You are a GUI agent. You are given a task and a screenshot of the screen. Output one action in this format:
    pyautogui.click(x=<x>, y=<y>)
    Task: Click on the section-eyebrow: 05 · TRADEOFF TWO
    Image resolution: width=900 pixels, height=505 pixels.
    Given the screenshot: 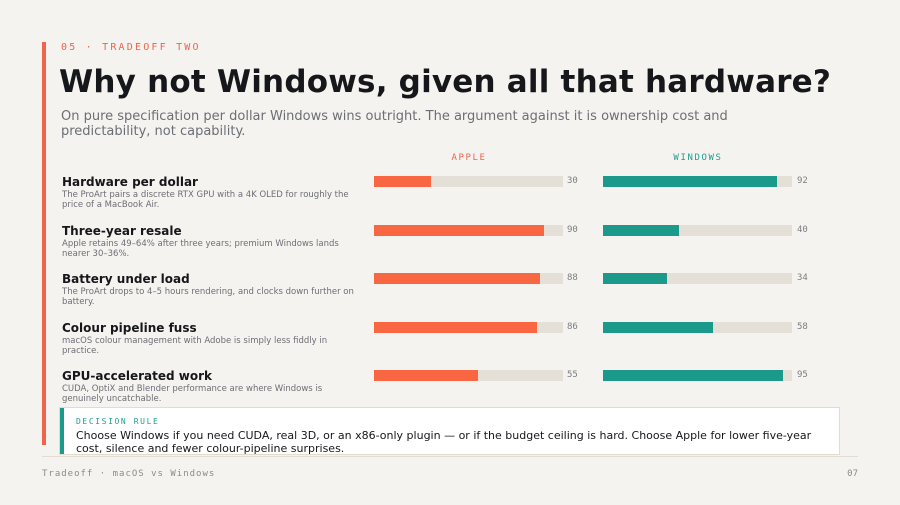 What is the action you would take?
    pyautogui.click(x=131, y=47)
    